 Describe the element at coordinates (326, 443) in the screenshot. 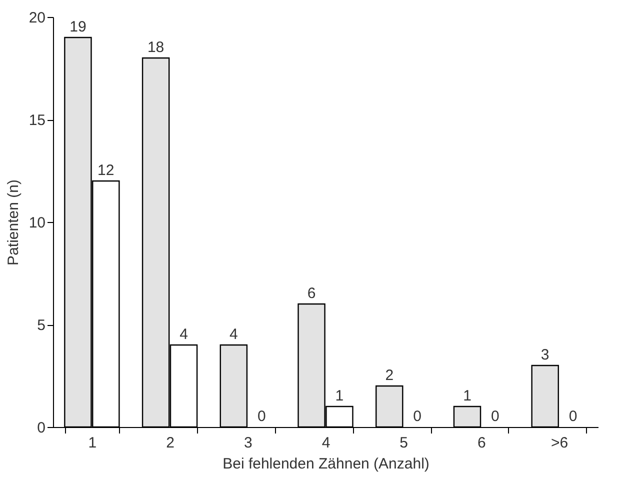

I see `x-tick-label: 4` at that location.